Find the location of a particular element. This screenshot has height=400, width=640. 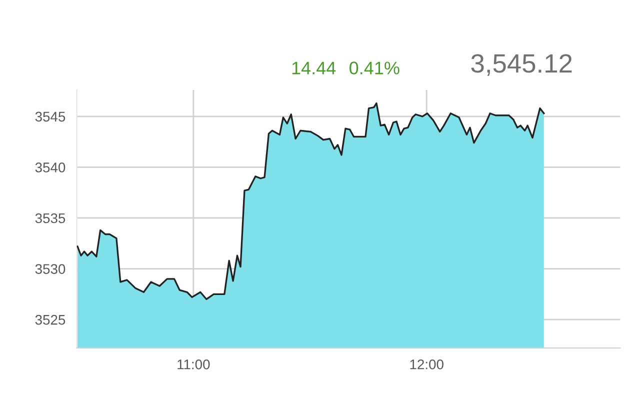

y-tick-label: 3545 is located at coordinates (50, 117).